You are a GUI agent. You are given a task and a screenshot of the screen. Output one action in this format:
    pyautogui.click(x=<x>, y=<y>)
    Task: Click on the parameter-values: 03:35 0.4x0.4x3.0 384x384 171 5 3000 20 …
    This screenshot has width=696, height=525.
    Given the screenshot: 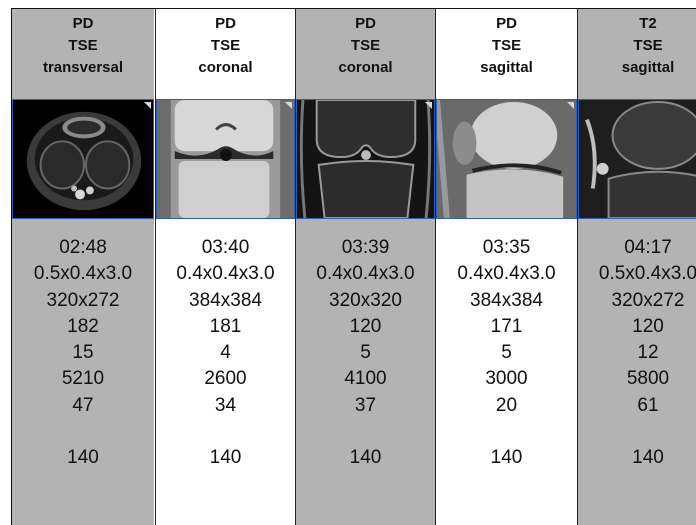 What is the action you would take?
    pyautogui.click(x=506, y=353)
    